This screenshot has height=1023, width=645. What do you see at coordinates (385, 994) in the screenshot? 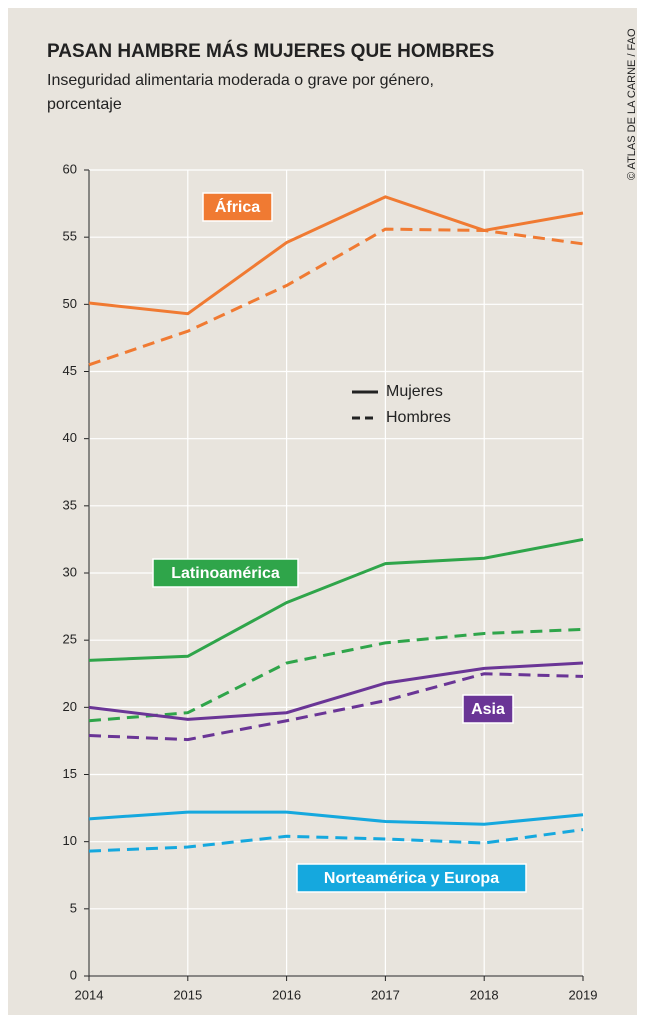
I see `x-tick-label: 2017` at bounding box center [385, 994].